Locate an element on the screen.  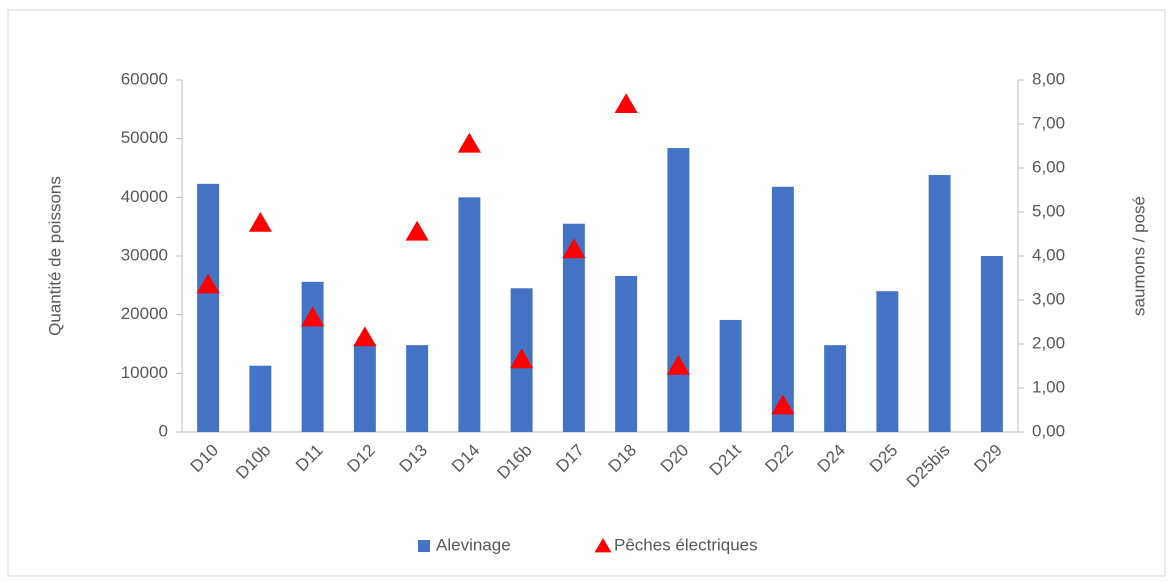
y2-tick-label: 5,00 is located at coordinates (1048, 210).